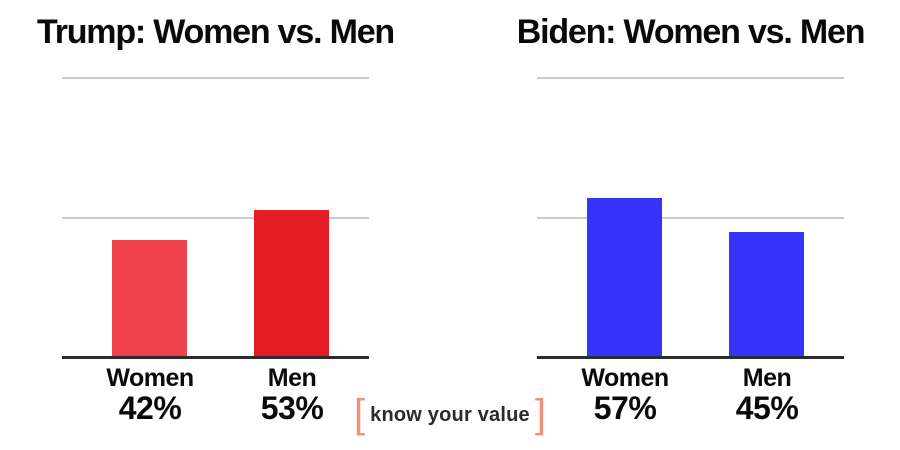 The image size is (900, 450). What do you see at coordinates (624, 278) in the screenshot?
I see `bar-biden-women` at bounding box center [624, 278].